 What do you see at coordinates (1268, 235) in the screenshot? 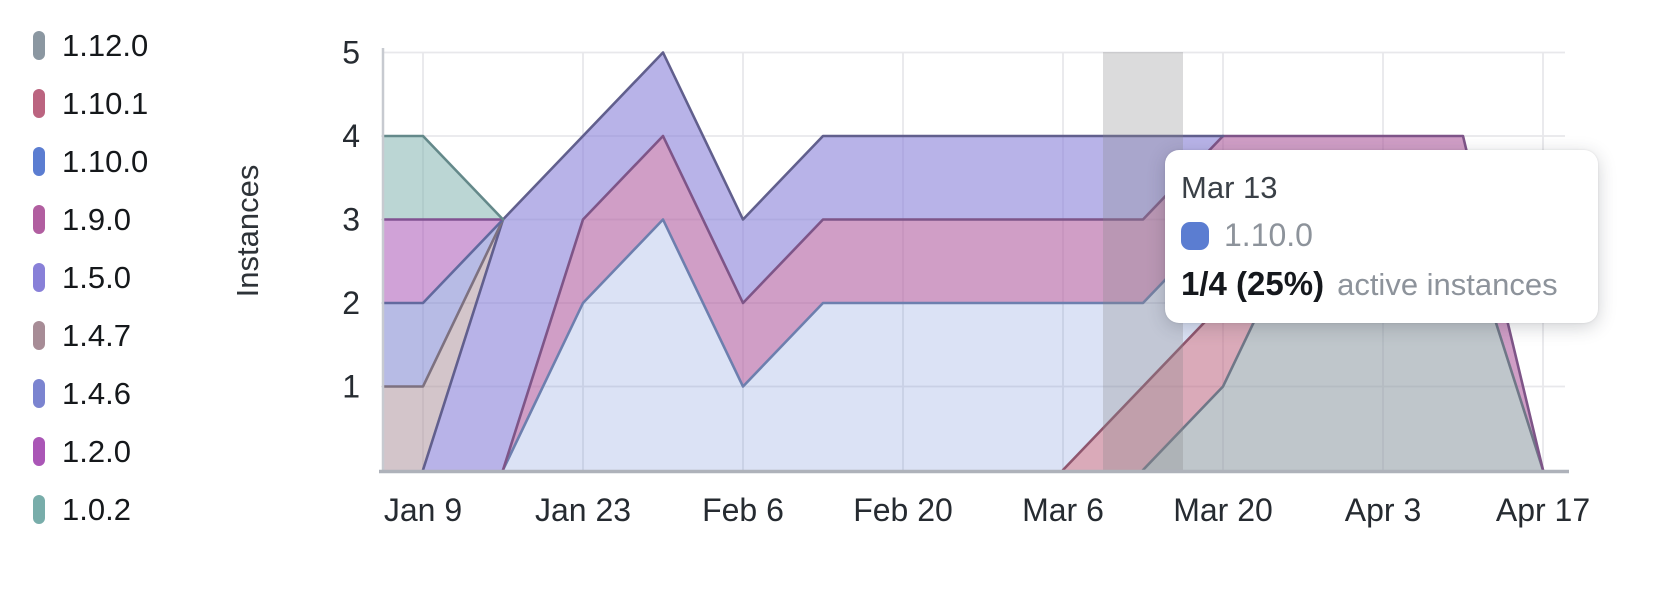
I see `tooltip-series-name: 1.10.0` at bounding box center [1268, 235].